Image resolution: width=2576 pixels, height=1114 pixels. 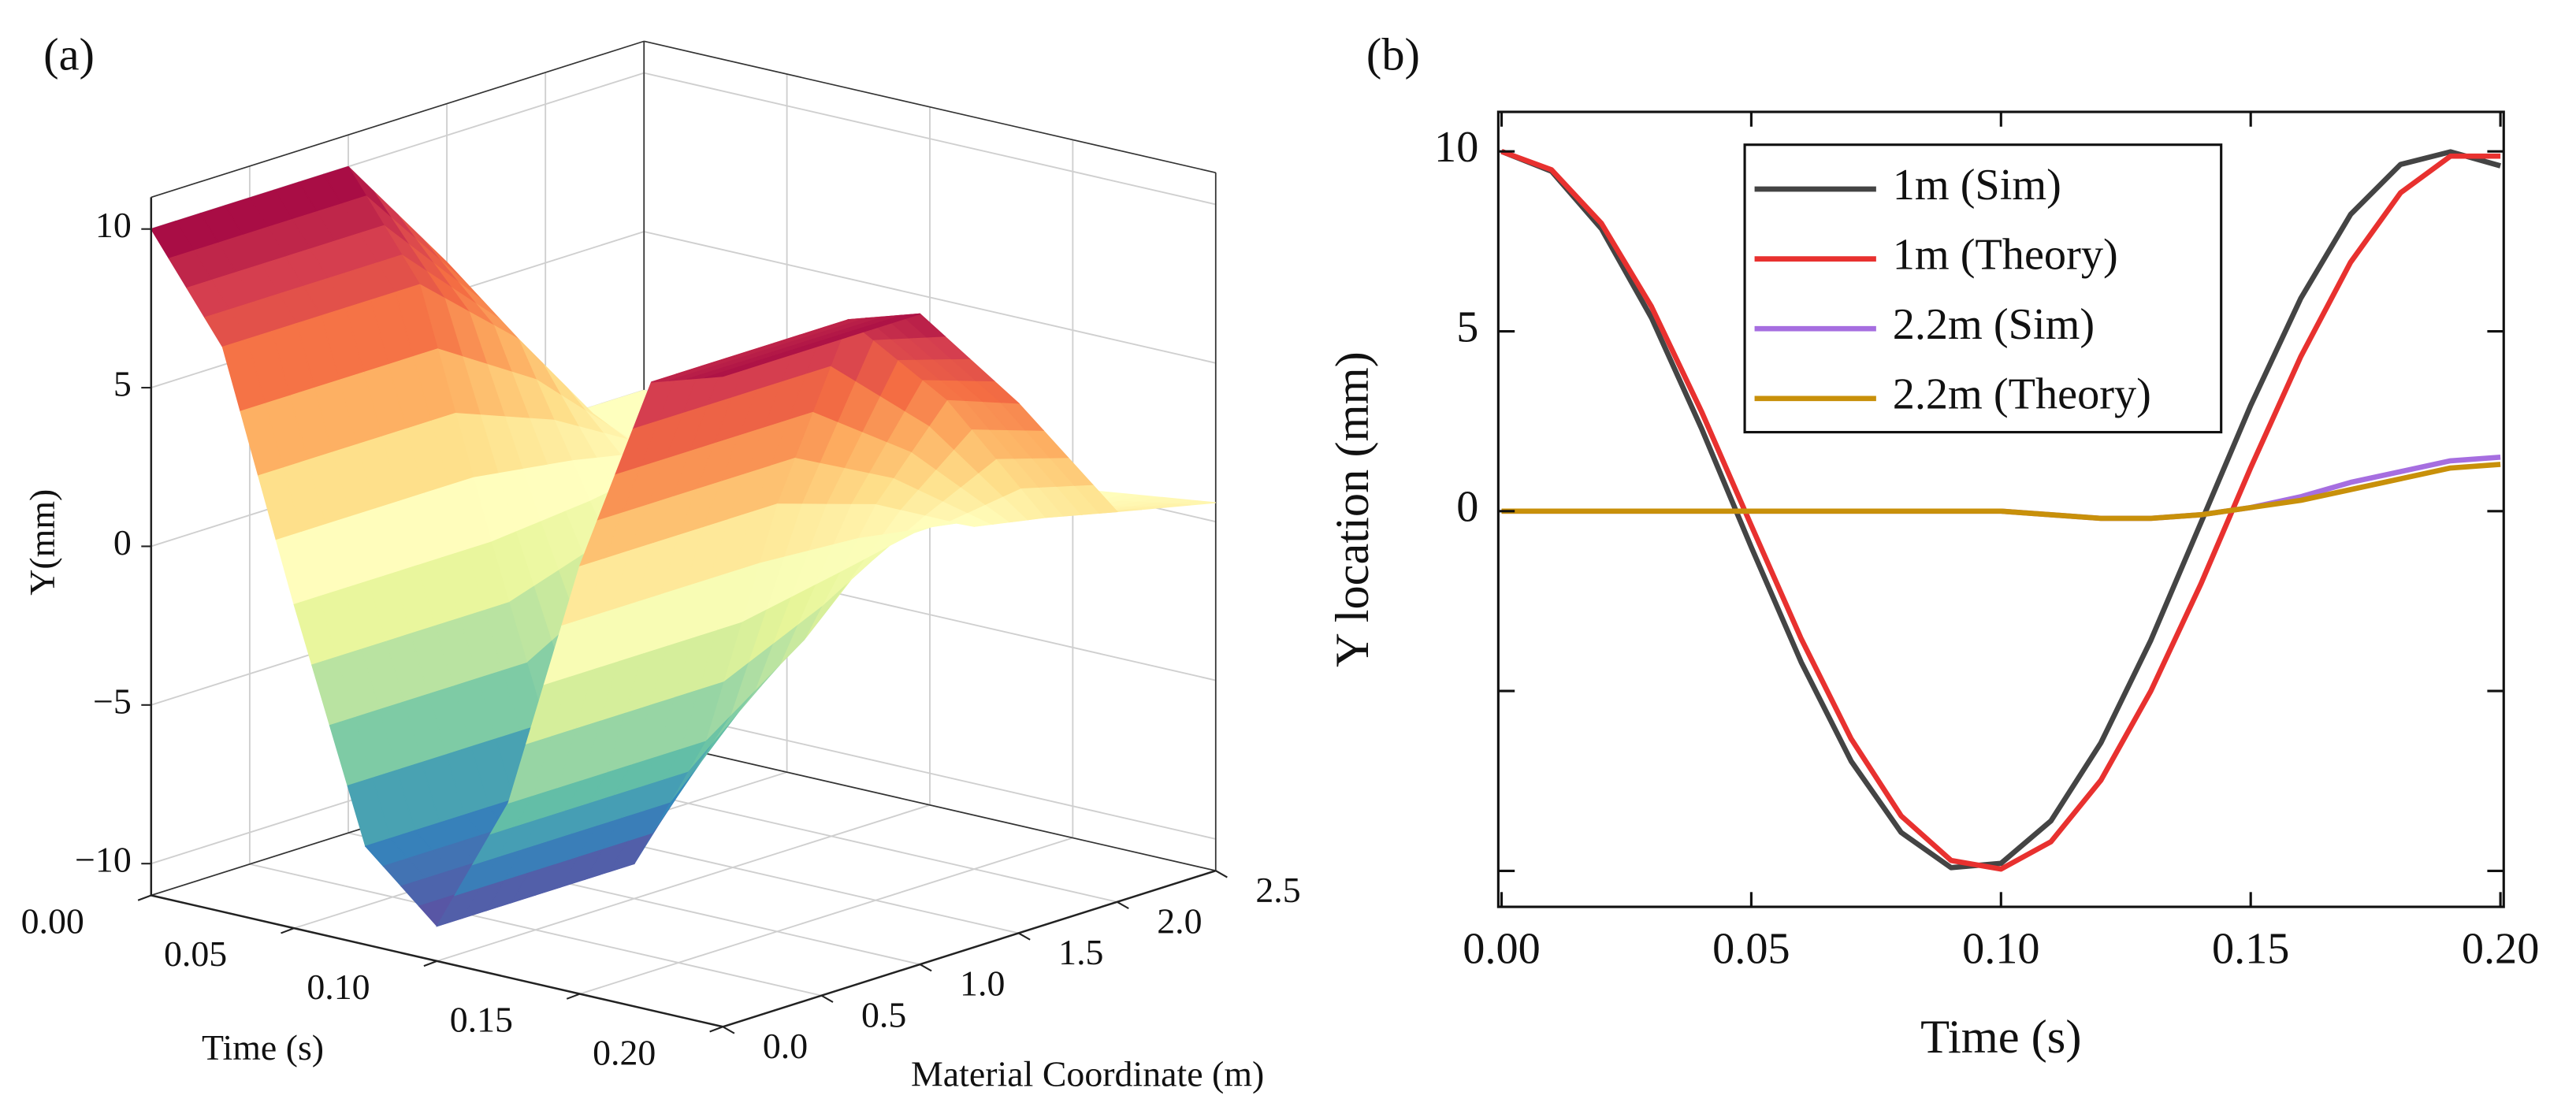 I want to click on y-tick-label: 2.0, so click(x=1179, y=921).